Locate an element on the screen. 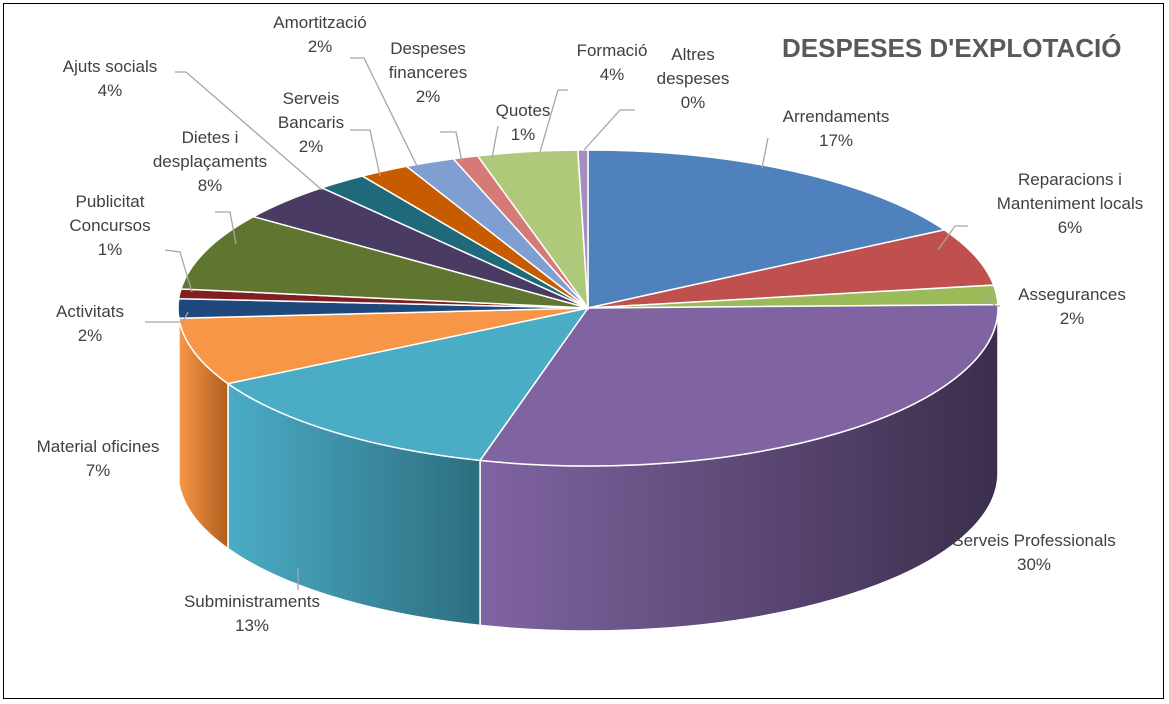 This screenshot has width=1169, height=704. leader-line-amortitzacio is located at coordinates (384, 113).